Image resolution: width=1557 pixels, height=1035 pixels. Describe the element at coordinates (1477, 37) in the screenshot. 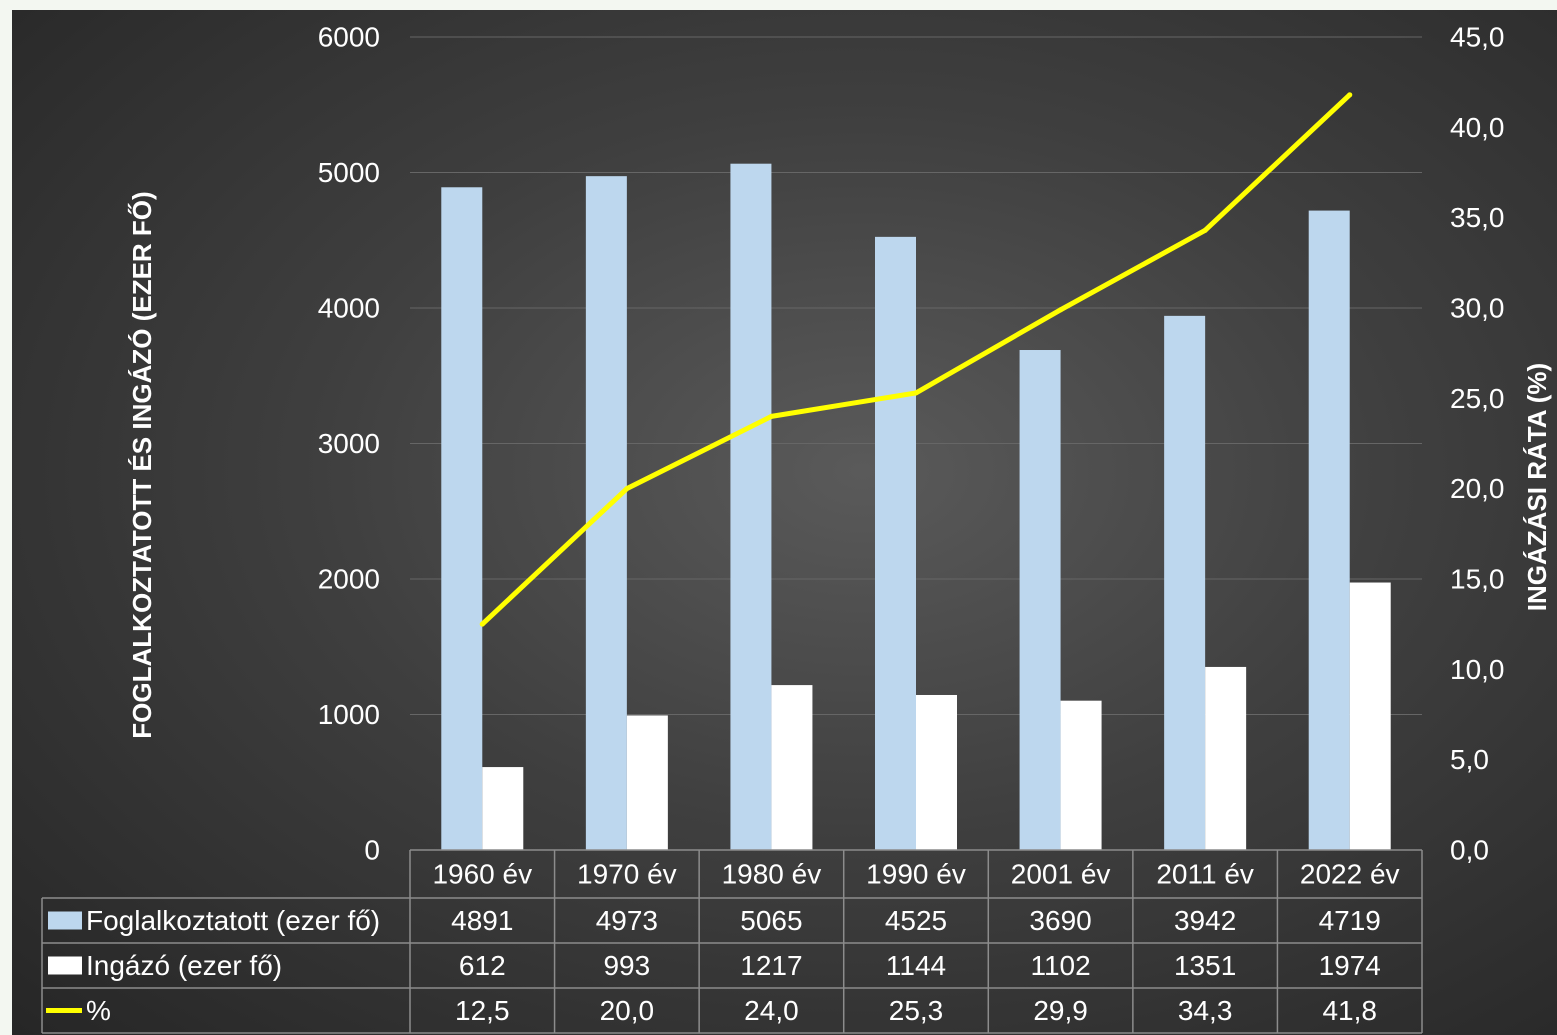

I see `y2-tick-label: 45,0` at that location.